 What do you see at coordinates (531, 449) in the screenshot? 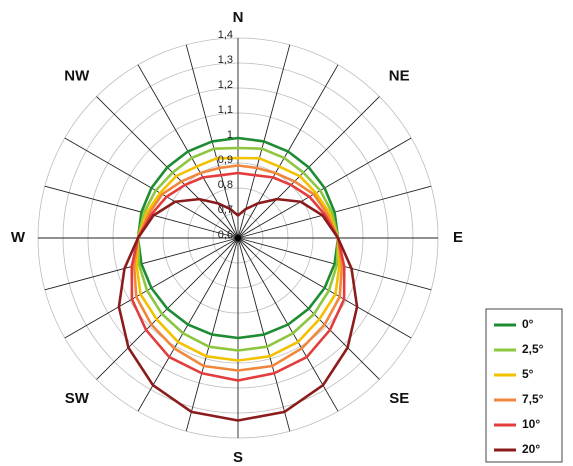
I see `legend-label: 20°` at bounding box center [531, 449].